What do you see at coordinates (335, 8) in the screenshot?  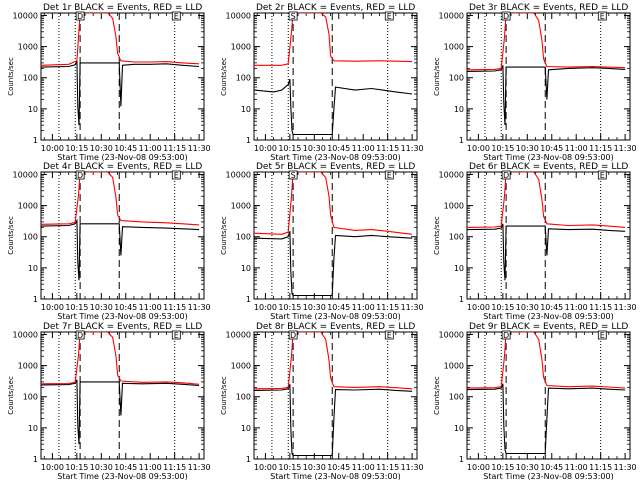 I see `chart-title: Det 2r BLACK = Events, RED = LLD` at bounding box center [335, 8].